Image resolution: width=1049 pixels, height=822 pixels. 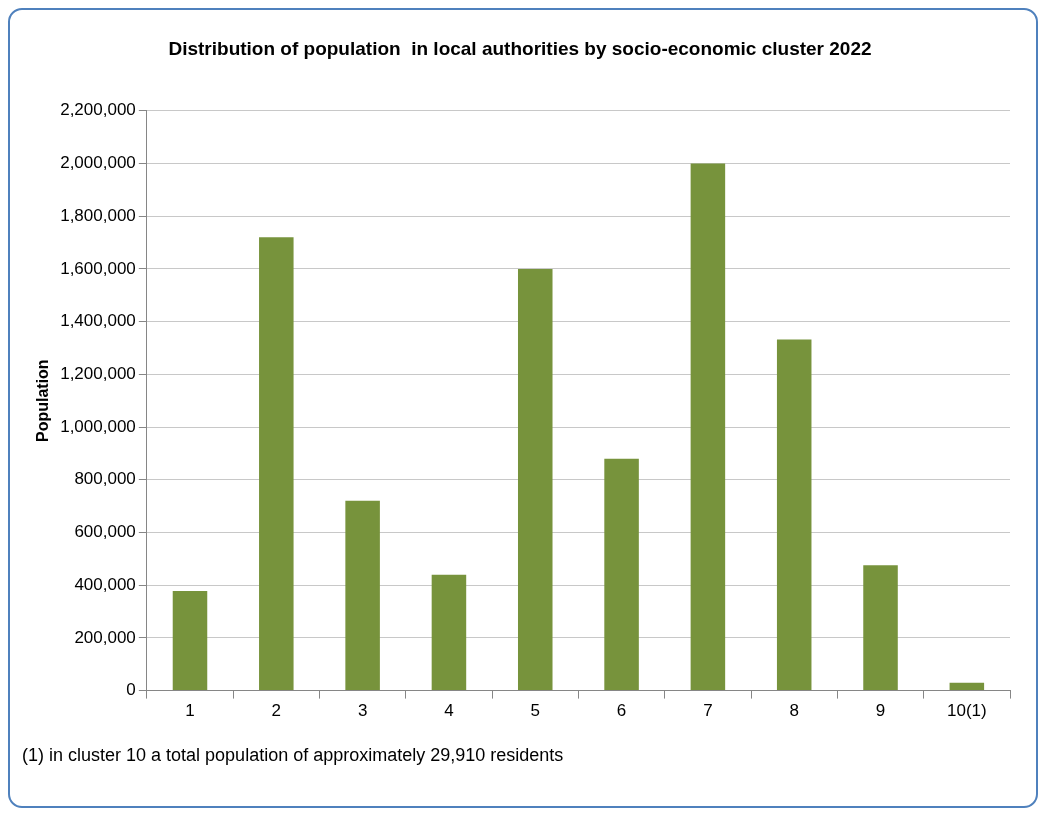 I want to click on y-axis-title: Population, so click(x=43, y=401).